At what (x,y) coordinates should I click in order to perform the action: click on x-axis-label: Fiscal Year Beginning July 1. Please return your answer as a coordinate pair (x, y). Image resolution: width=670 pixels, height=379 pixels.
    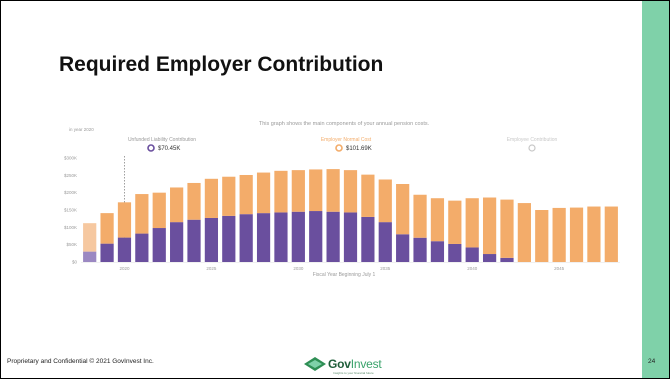
    Looking at the image, I should click on (344, 275).